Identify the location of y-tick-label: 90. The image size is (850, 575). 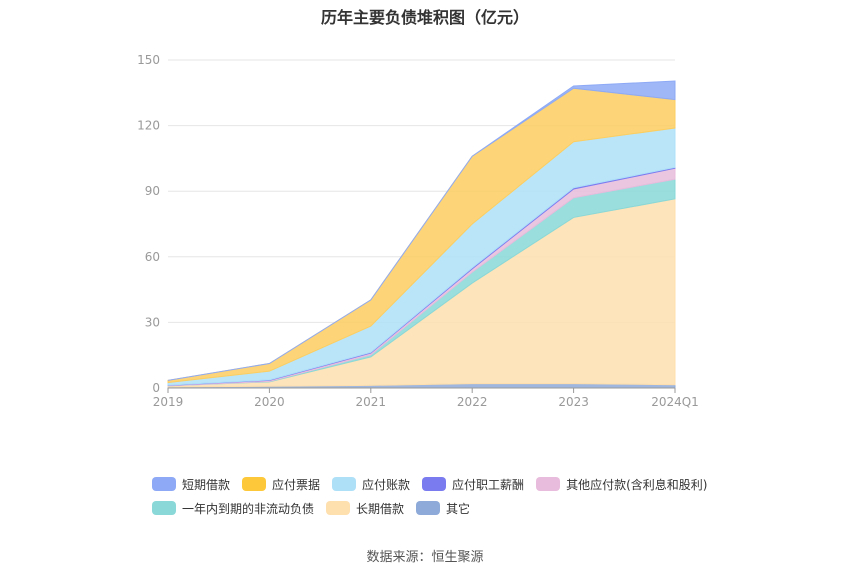
(152, 191).